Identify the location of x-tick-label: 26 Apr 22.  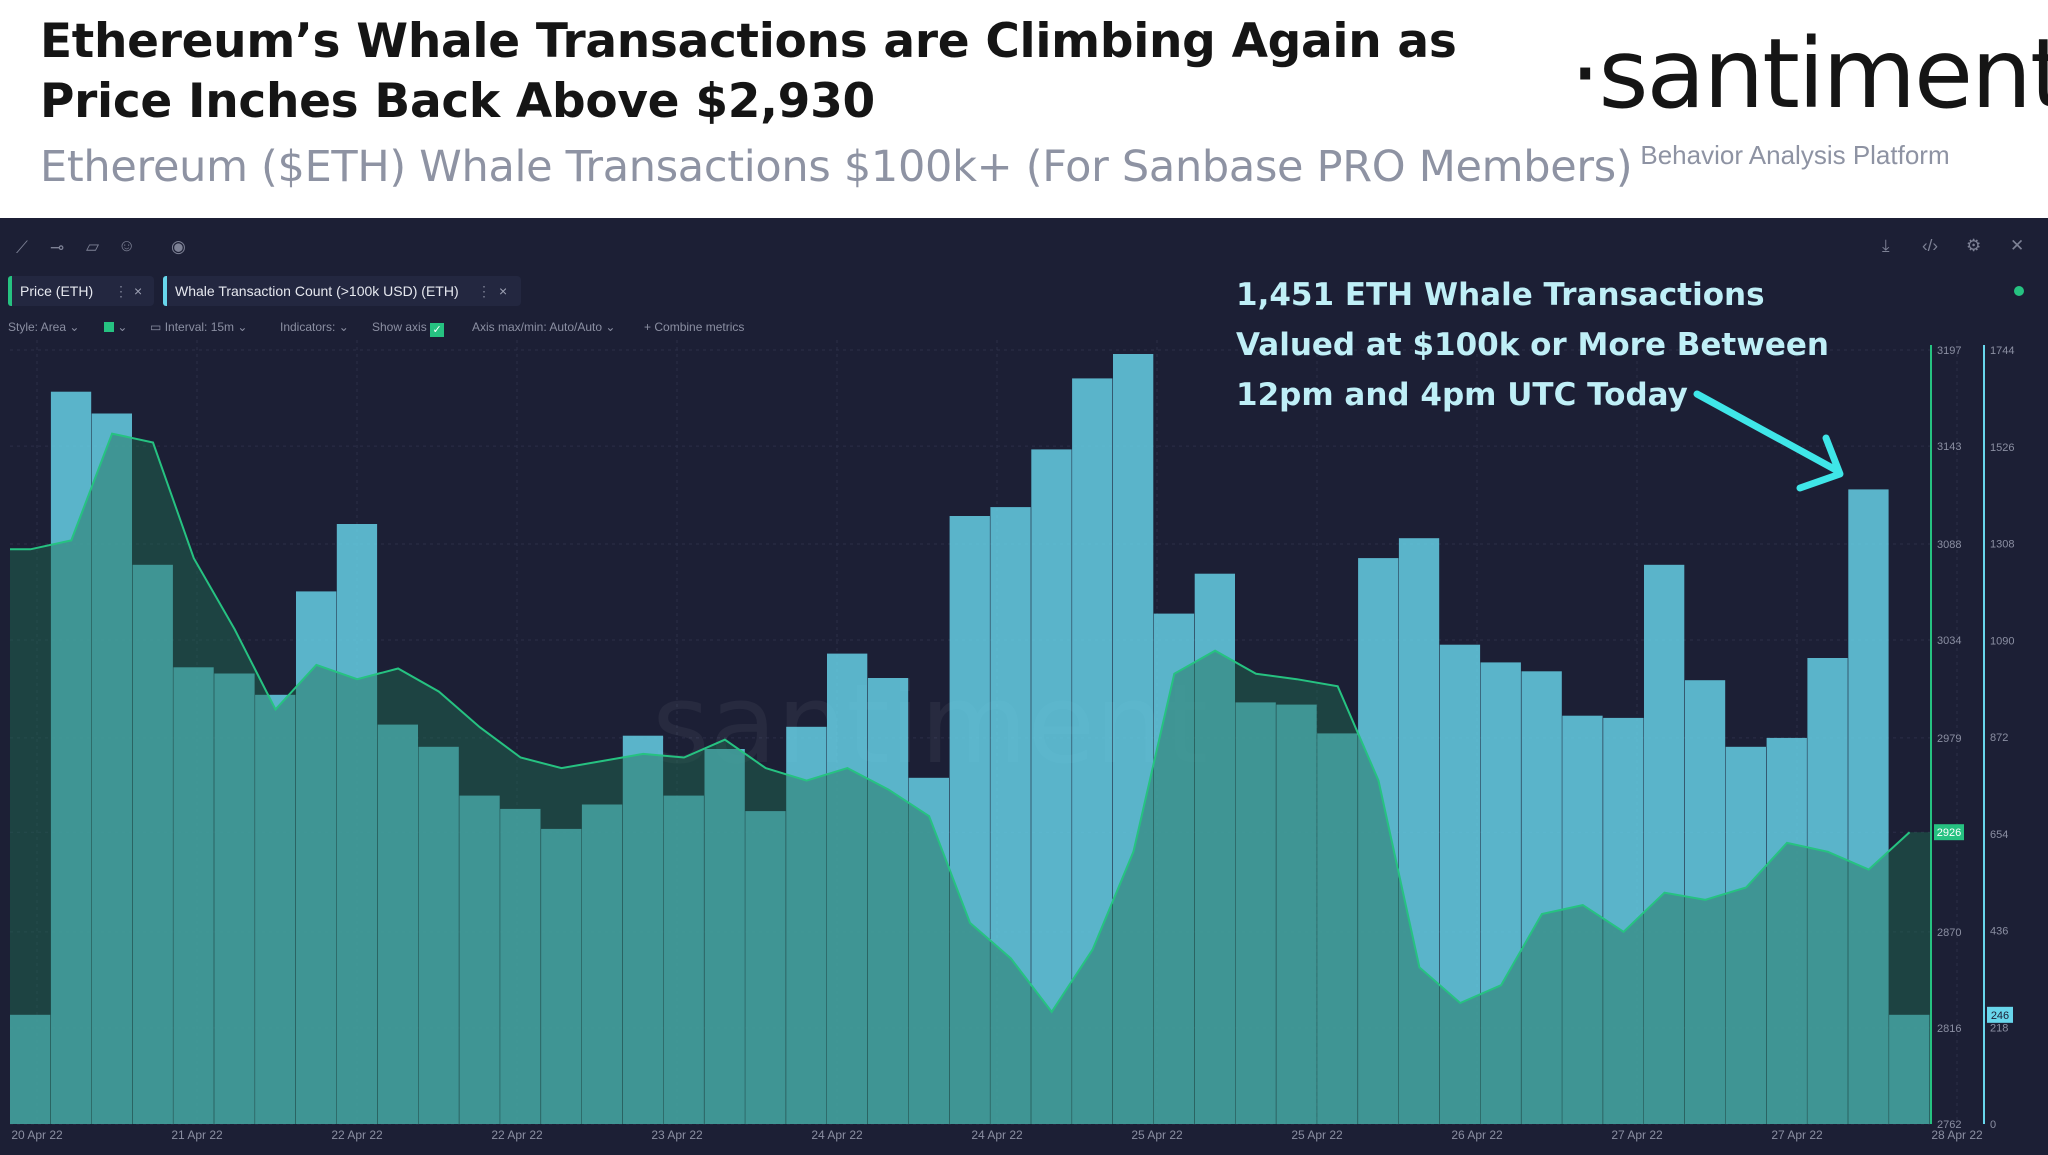
(1477, 1135).